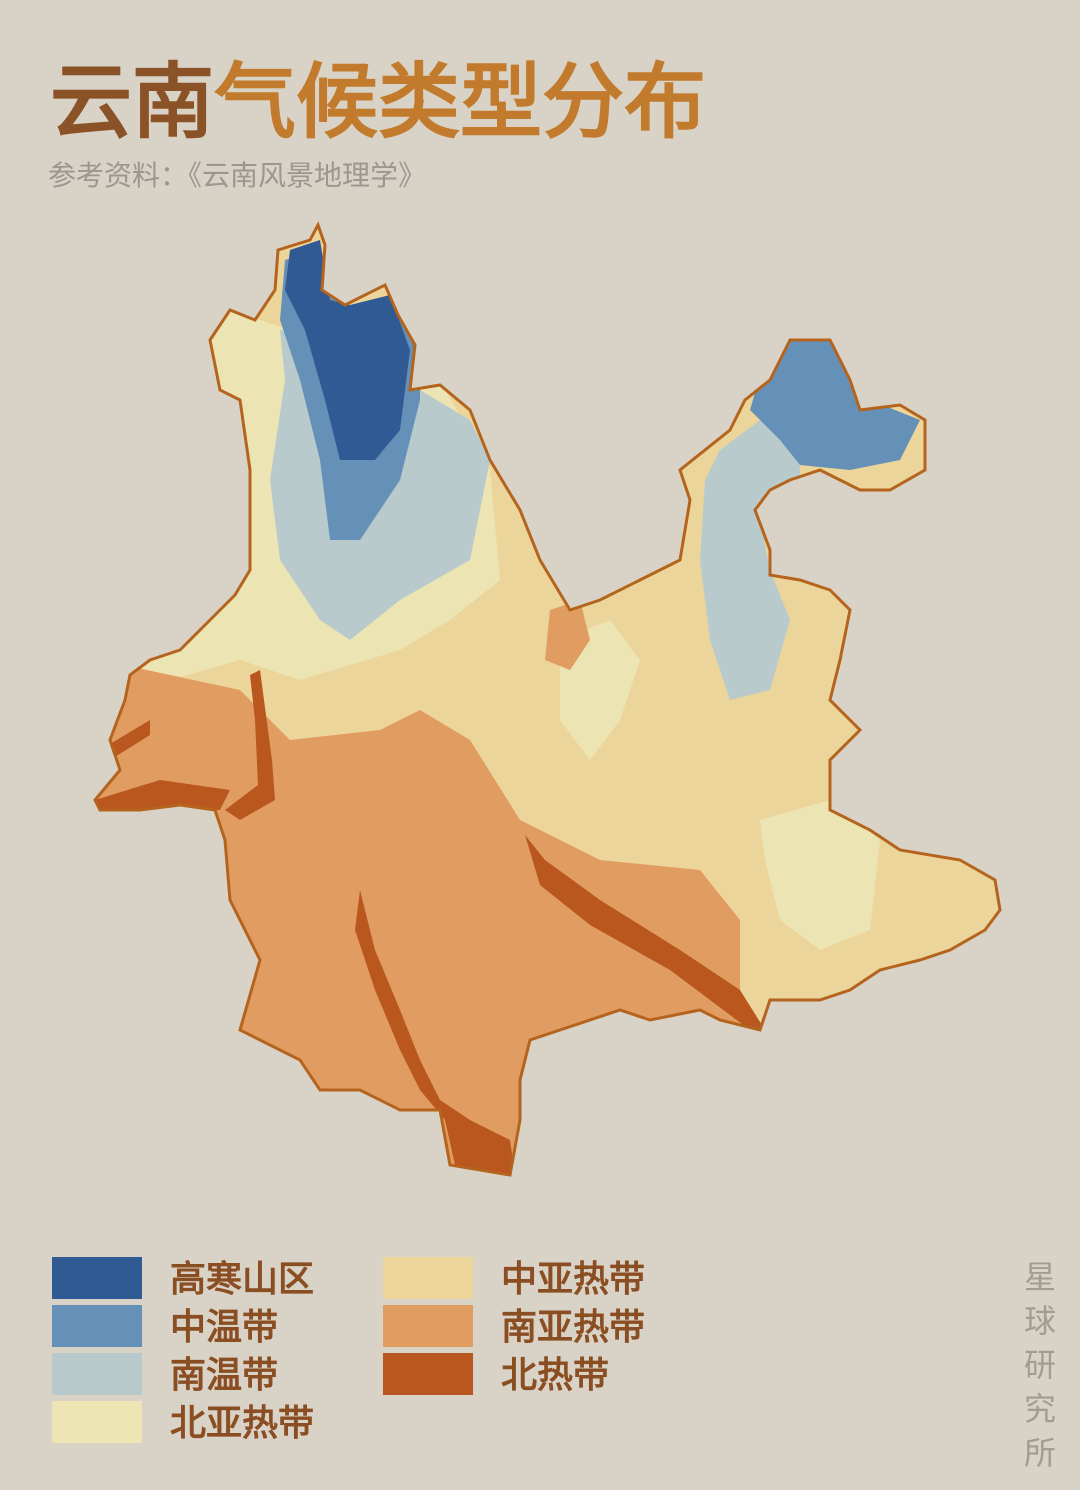 Image resolution: width=1080 pixels, height=1490 pixels. What do you see at coordinates (1040, 1453) in the screenshot?
I see `watermark-char: 所` at bounding box center [1040, 1453].